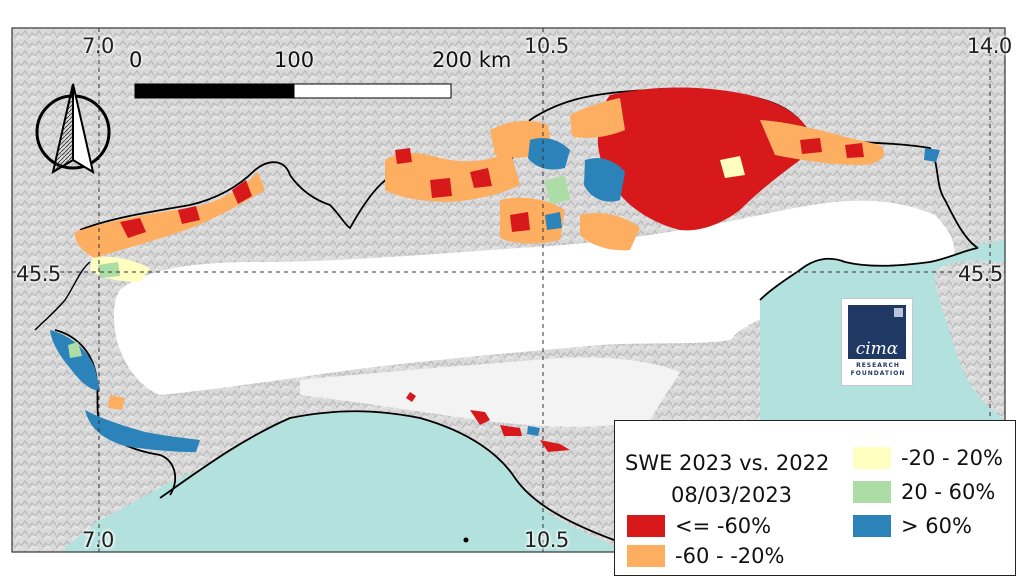 The image size is (1024, 583). What do you see at coordinates (980, 274) in the screenshot?
I see `lat-label-right: 45.5` at bounding box center [980, 274].